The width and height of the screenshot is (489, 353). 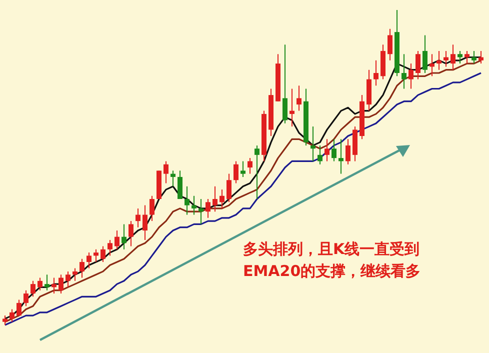 I want to click on annotation: 多头排列，且K线一直受到EMA20的支撑，继续看多, so click(x=332, y=260).